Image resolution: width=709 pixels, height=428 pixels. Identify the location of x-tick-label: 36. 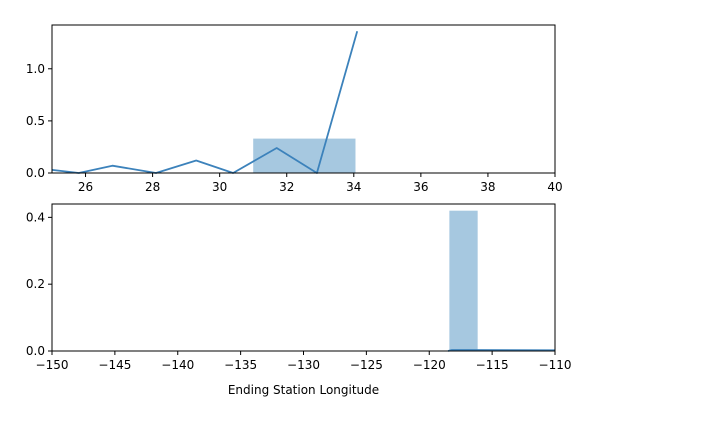
(420, 187).